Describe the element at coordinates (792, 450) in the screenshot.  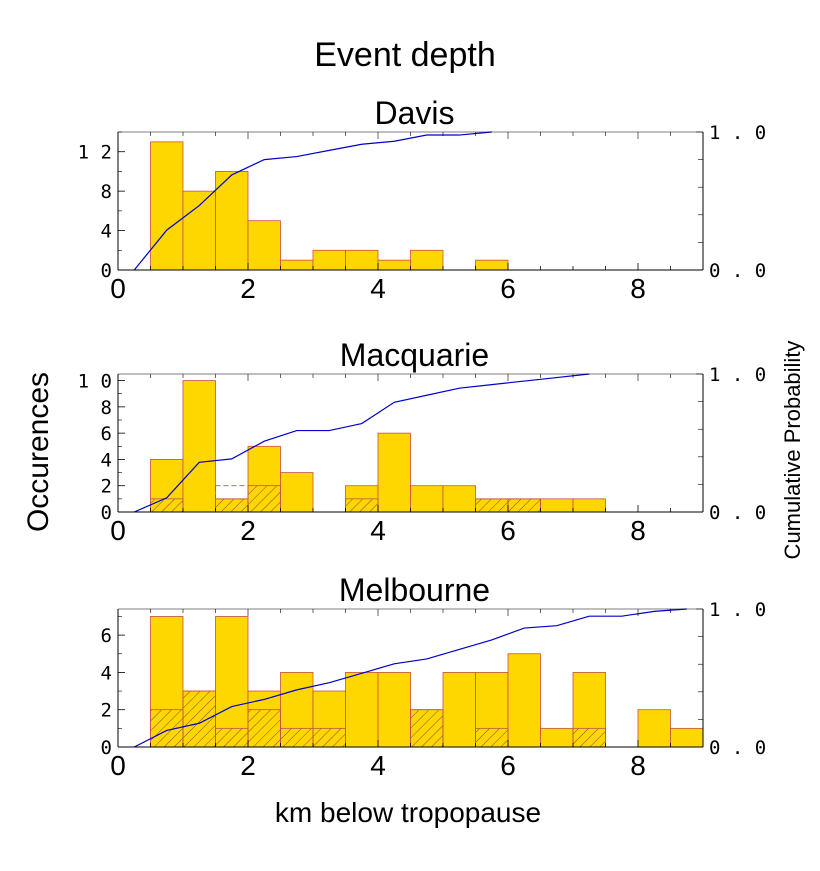
I see `y-axis-label-right: Cumulative Probability` at that location.